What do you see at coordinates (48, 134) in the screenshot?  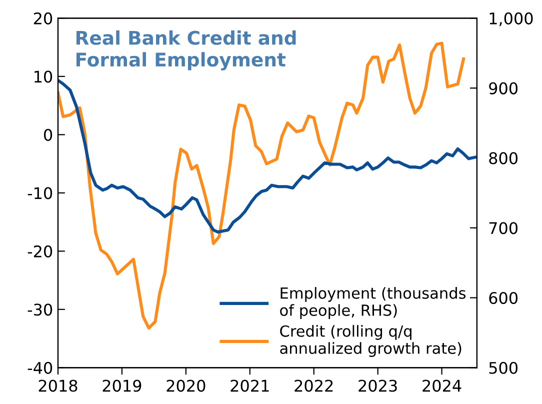 I see `y-tick-label: 0` at bounding box center [48, 134].